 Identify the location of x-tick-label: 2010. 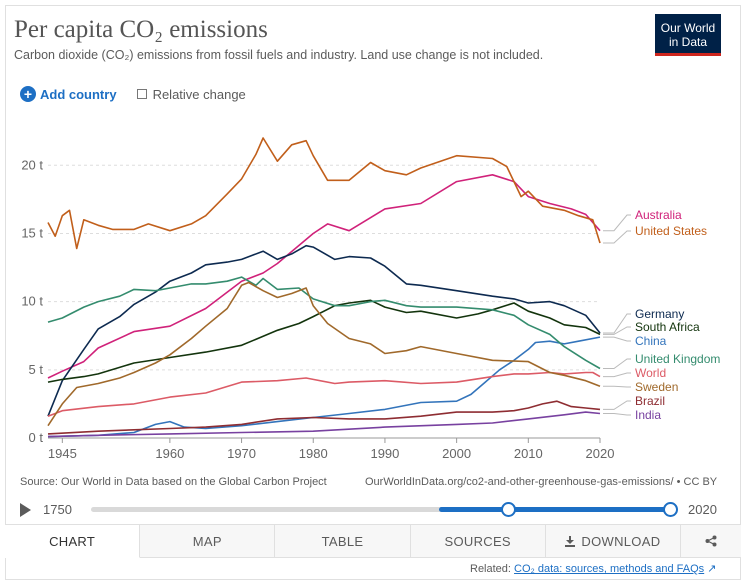
(528, 453).